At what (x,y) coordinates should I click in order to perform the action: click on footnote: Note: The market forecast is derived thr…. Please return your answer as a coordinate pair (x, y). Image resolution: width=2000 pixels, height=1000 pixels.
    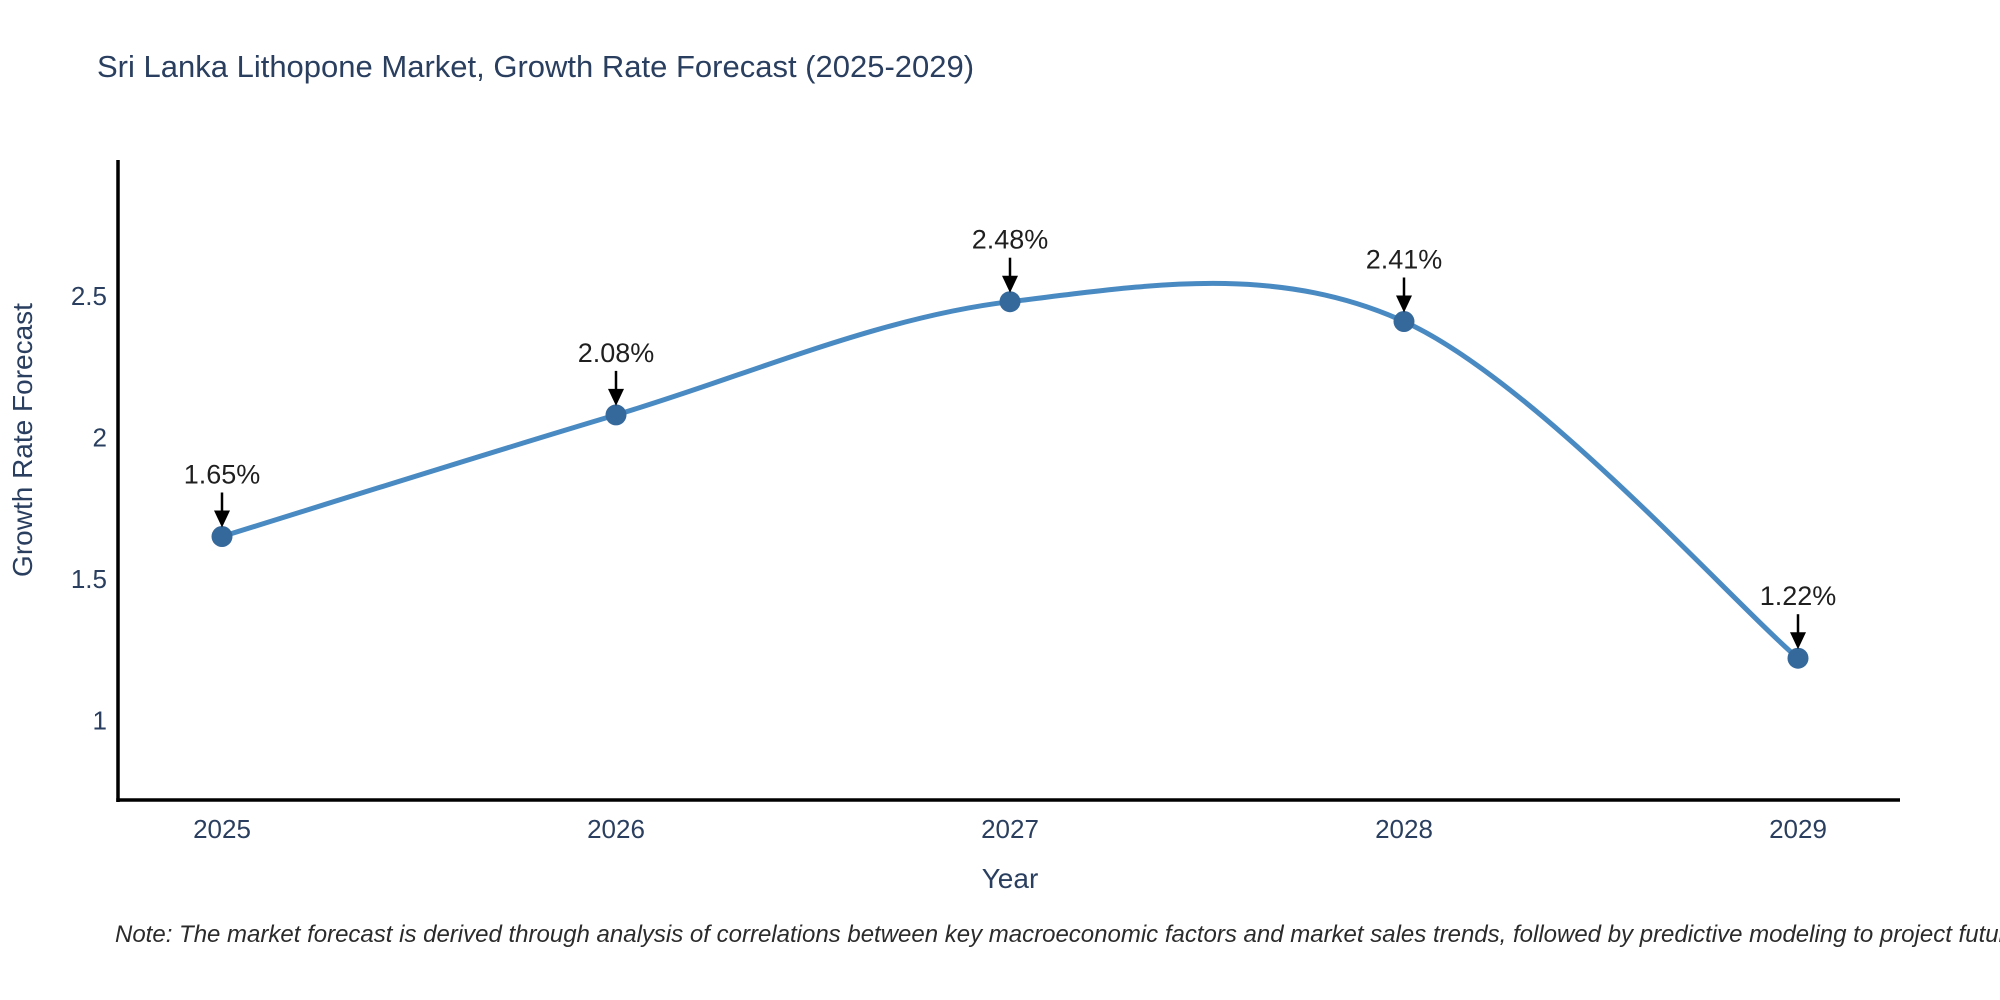
    Looking at the image, I should click on (1057, 934).